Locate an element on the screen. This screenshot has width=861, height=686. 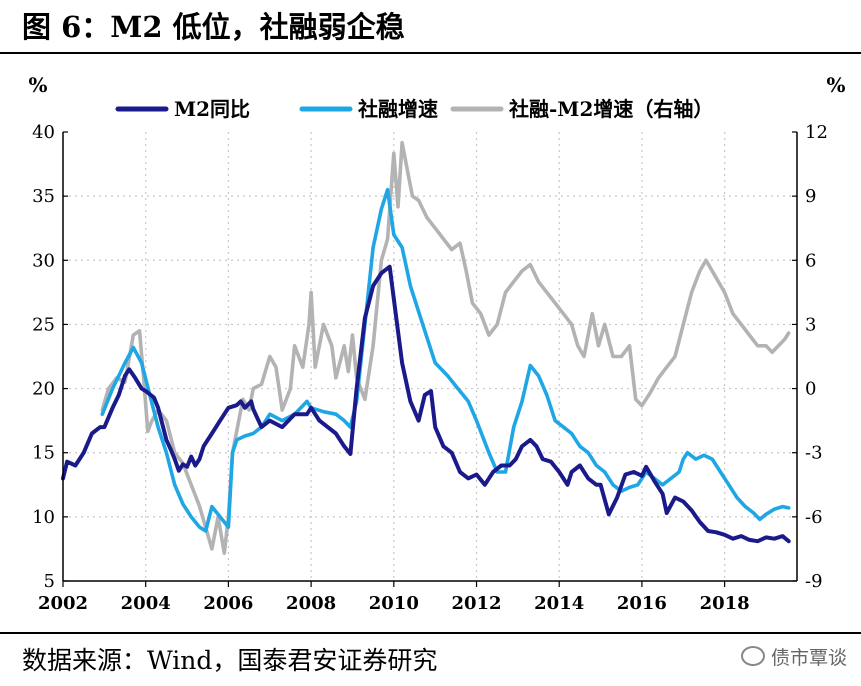
watermark-text: 债市覃谈 is located at coordinates (808, 658).